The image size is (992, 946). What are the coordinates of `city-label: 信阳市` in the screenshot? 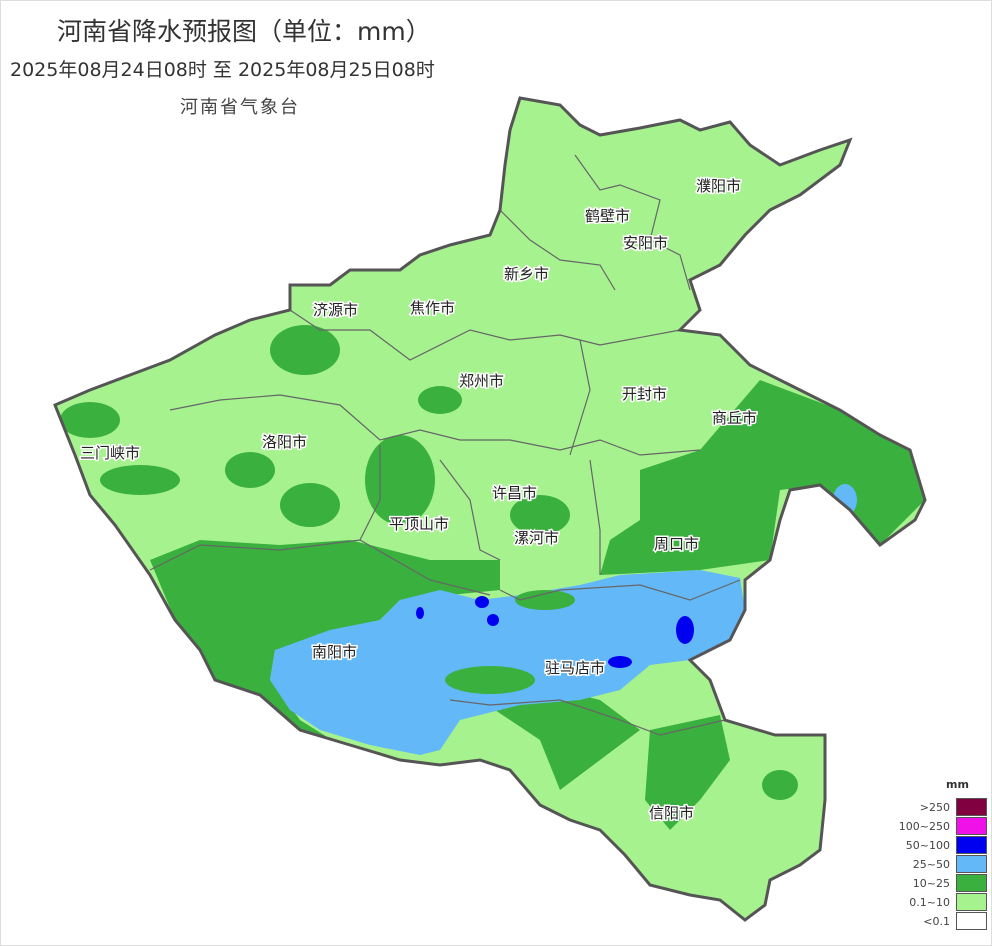 It's located at (671, 813).